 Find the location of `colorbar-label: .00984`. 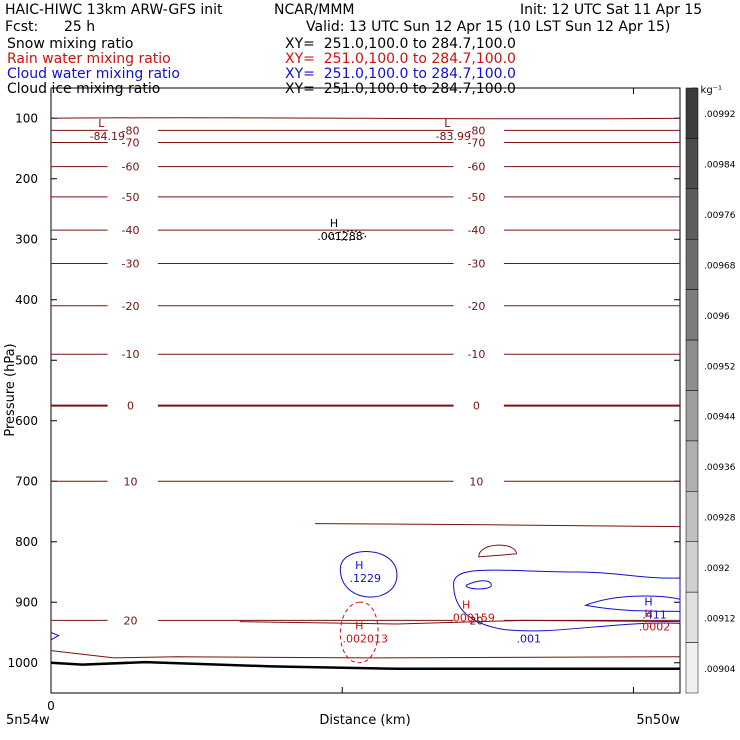

colorbar-label: .00984 is located at coordinates (720, 166).